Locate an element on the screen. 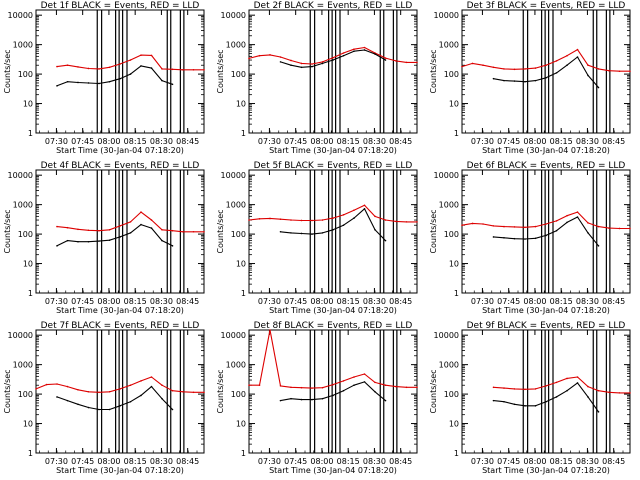  x-tick-label: 07:45 is located at coordinates (82, 461).